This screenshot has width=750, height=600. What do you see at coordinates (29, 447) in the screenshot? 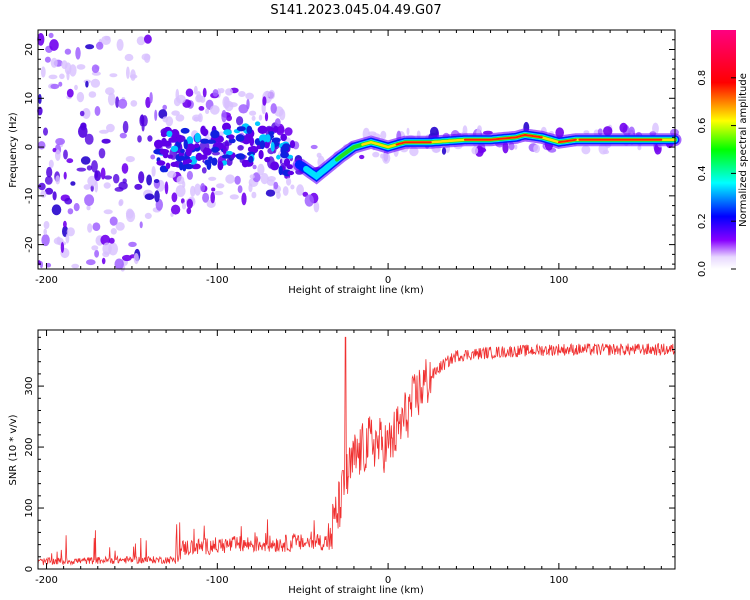
I see `y-tick-label: 200` at bounding box center [29, 447].